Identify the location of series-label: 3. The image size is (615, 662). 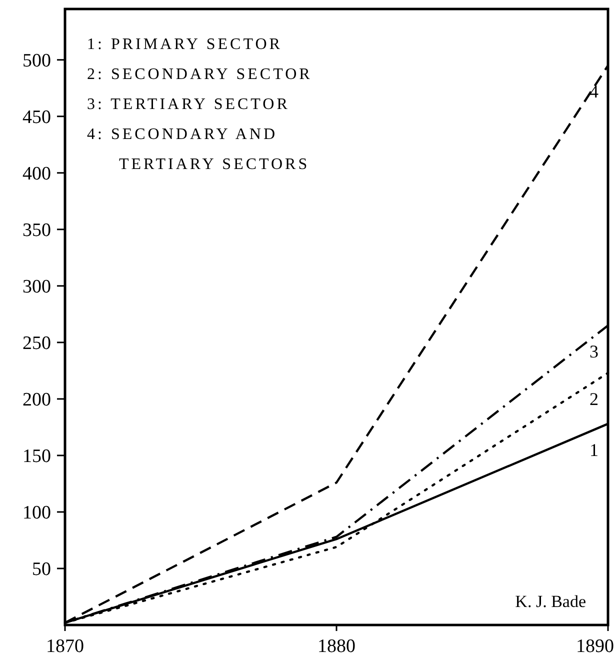
(594, 351).